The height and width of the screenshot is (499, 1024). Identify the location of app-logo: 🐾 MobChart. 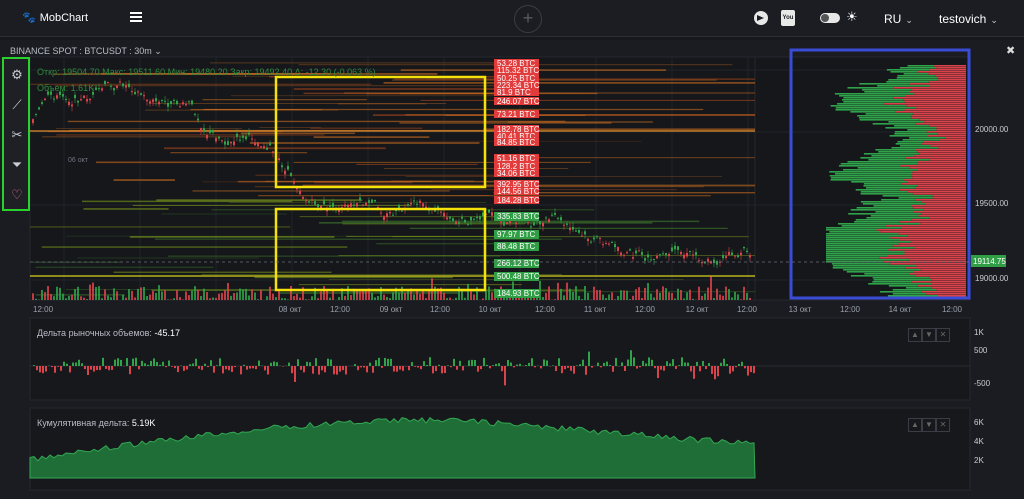
(55, 18).